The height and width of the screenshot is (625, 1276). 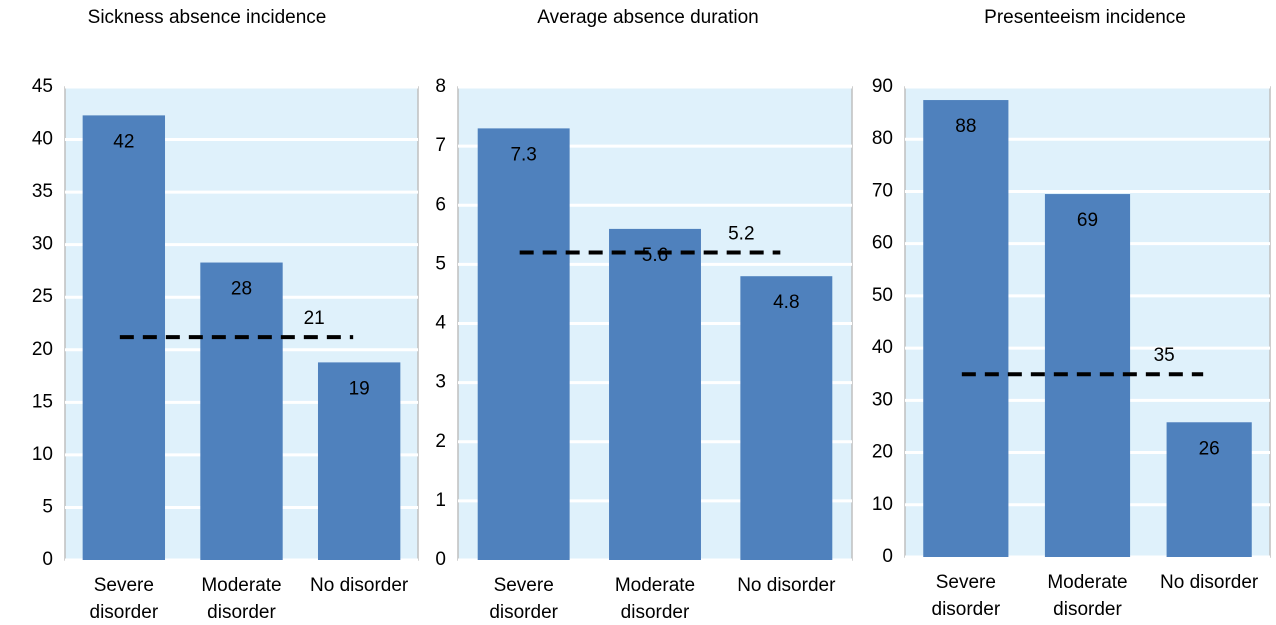 What do you see at coordinates (1085, 17) in the screenshot?
I see `chart-title: Presenteeism incidence` at bounding box center [1085, 17].